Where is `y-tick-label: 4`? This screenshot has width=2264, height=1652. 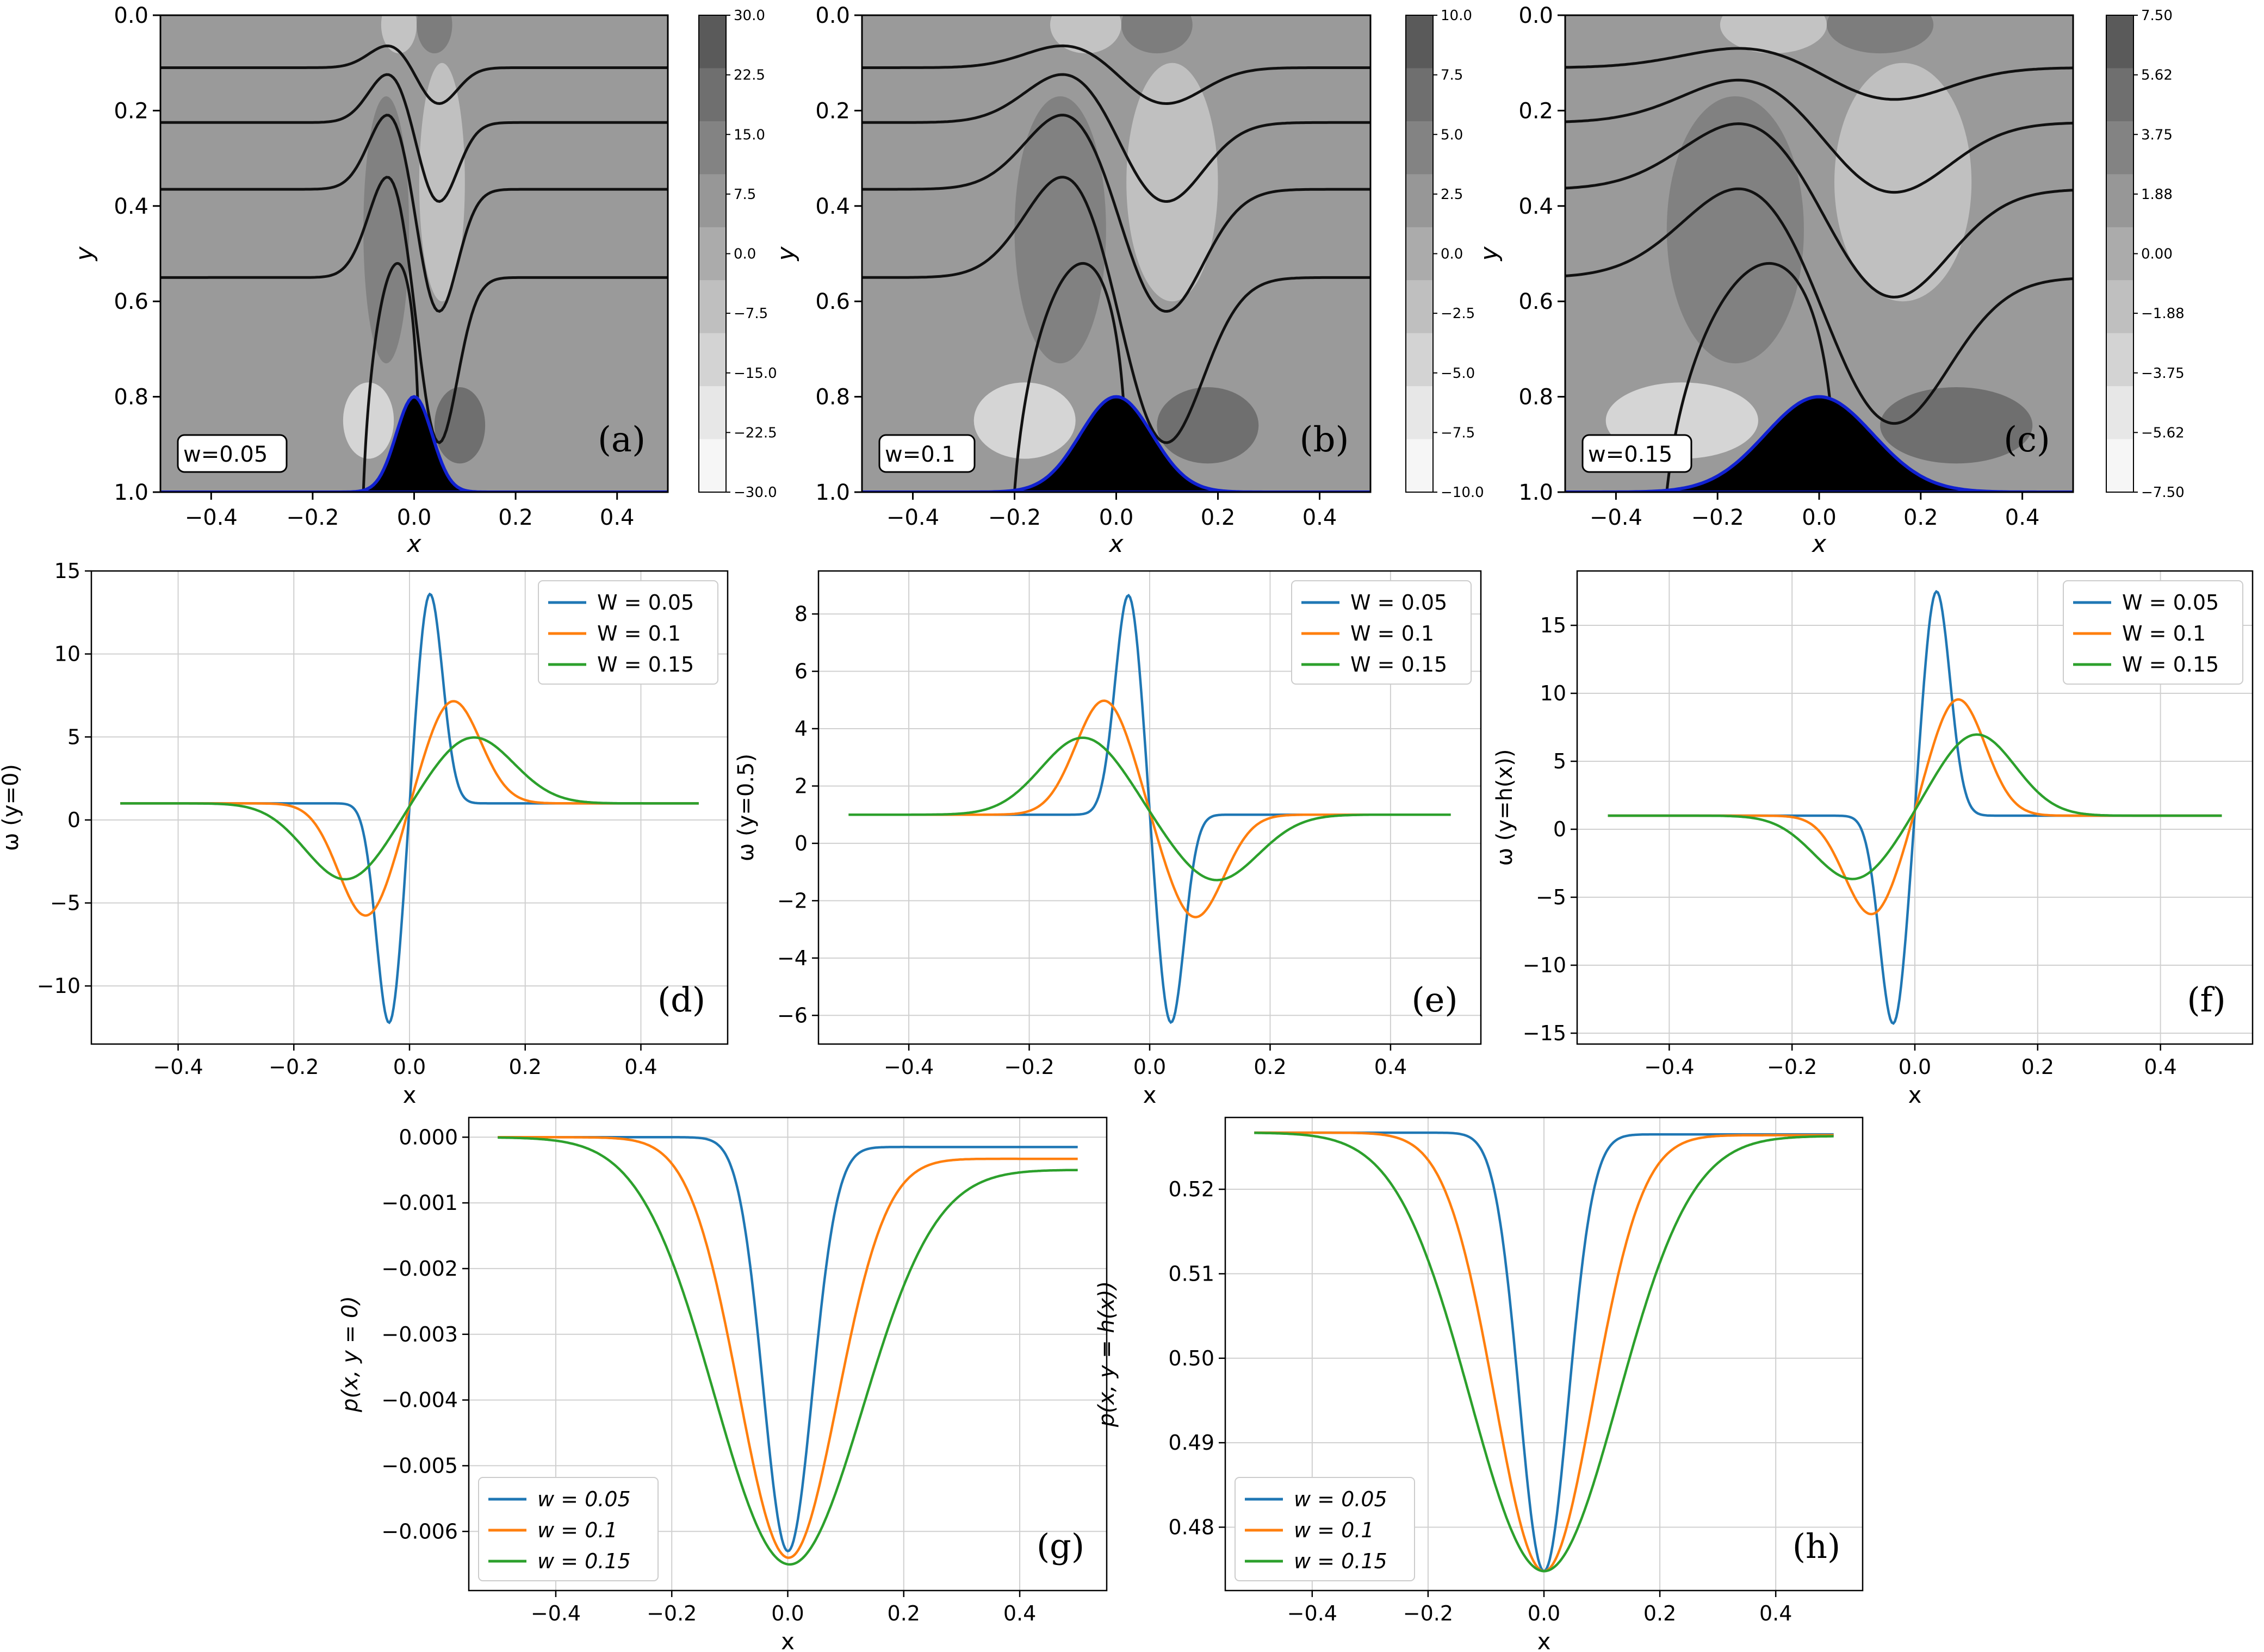
y-tick-label: 4 is located at coordinates (801, 729).